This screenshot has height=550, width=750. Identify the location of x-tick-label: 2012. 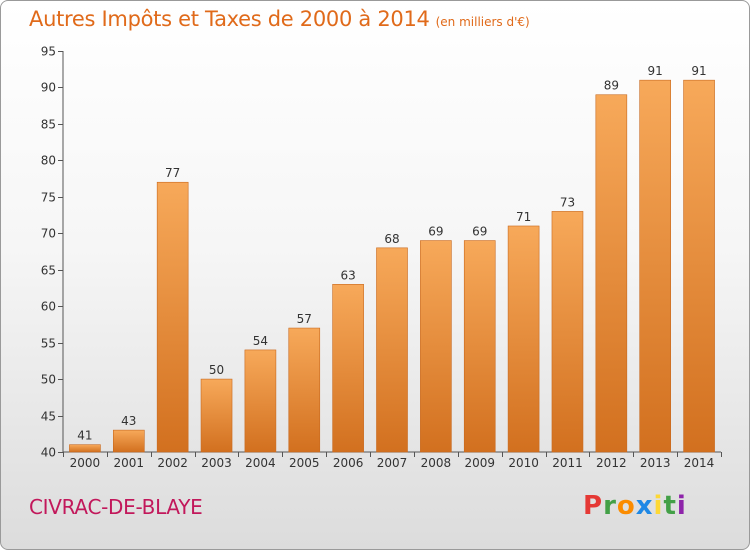
(611, 463).